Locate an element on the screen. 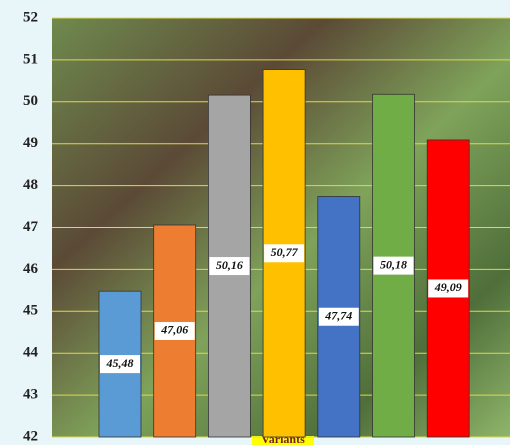  y-tick-label: 49 is located at coordinates (30, 143).